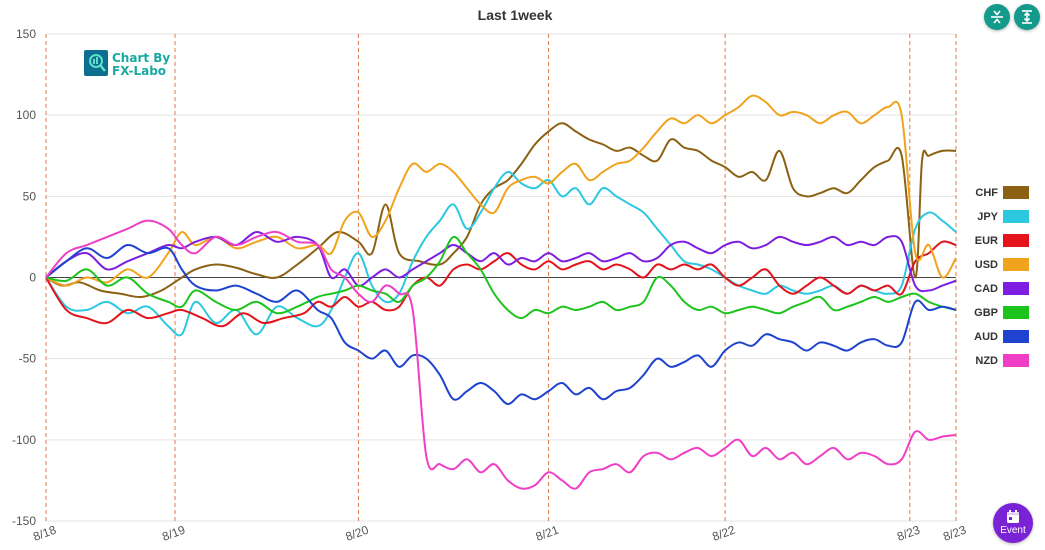 Image resolution: width=1045 pixels, height=550 pixels. Describe the element at coordinates (501, 262) in the screenshot. I see `series-line-cad` at that location.